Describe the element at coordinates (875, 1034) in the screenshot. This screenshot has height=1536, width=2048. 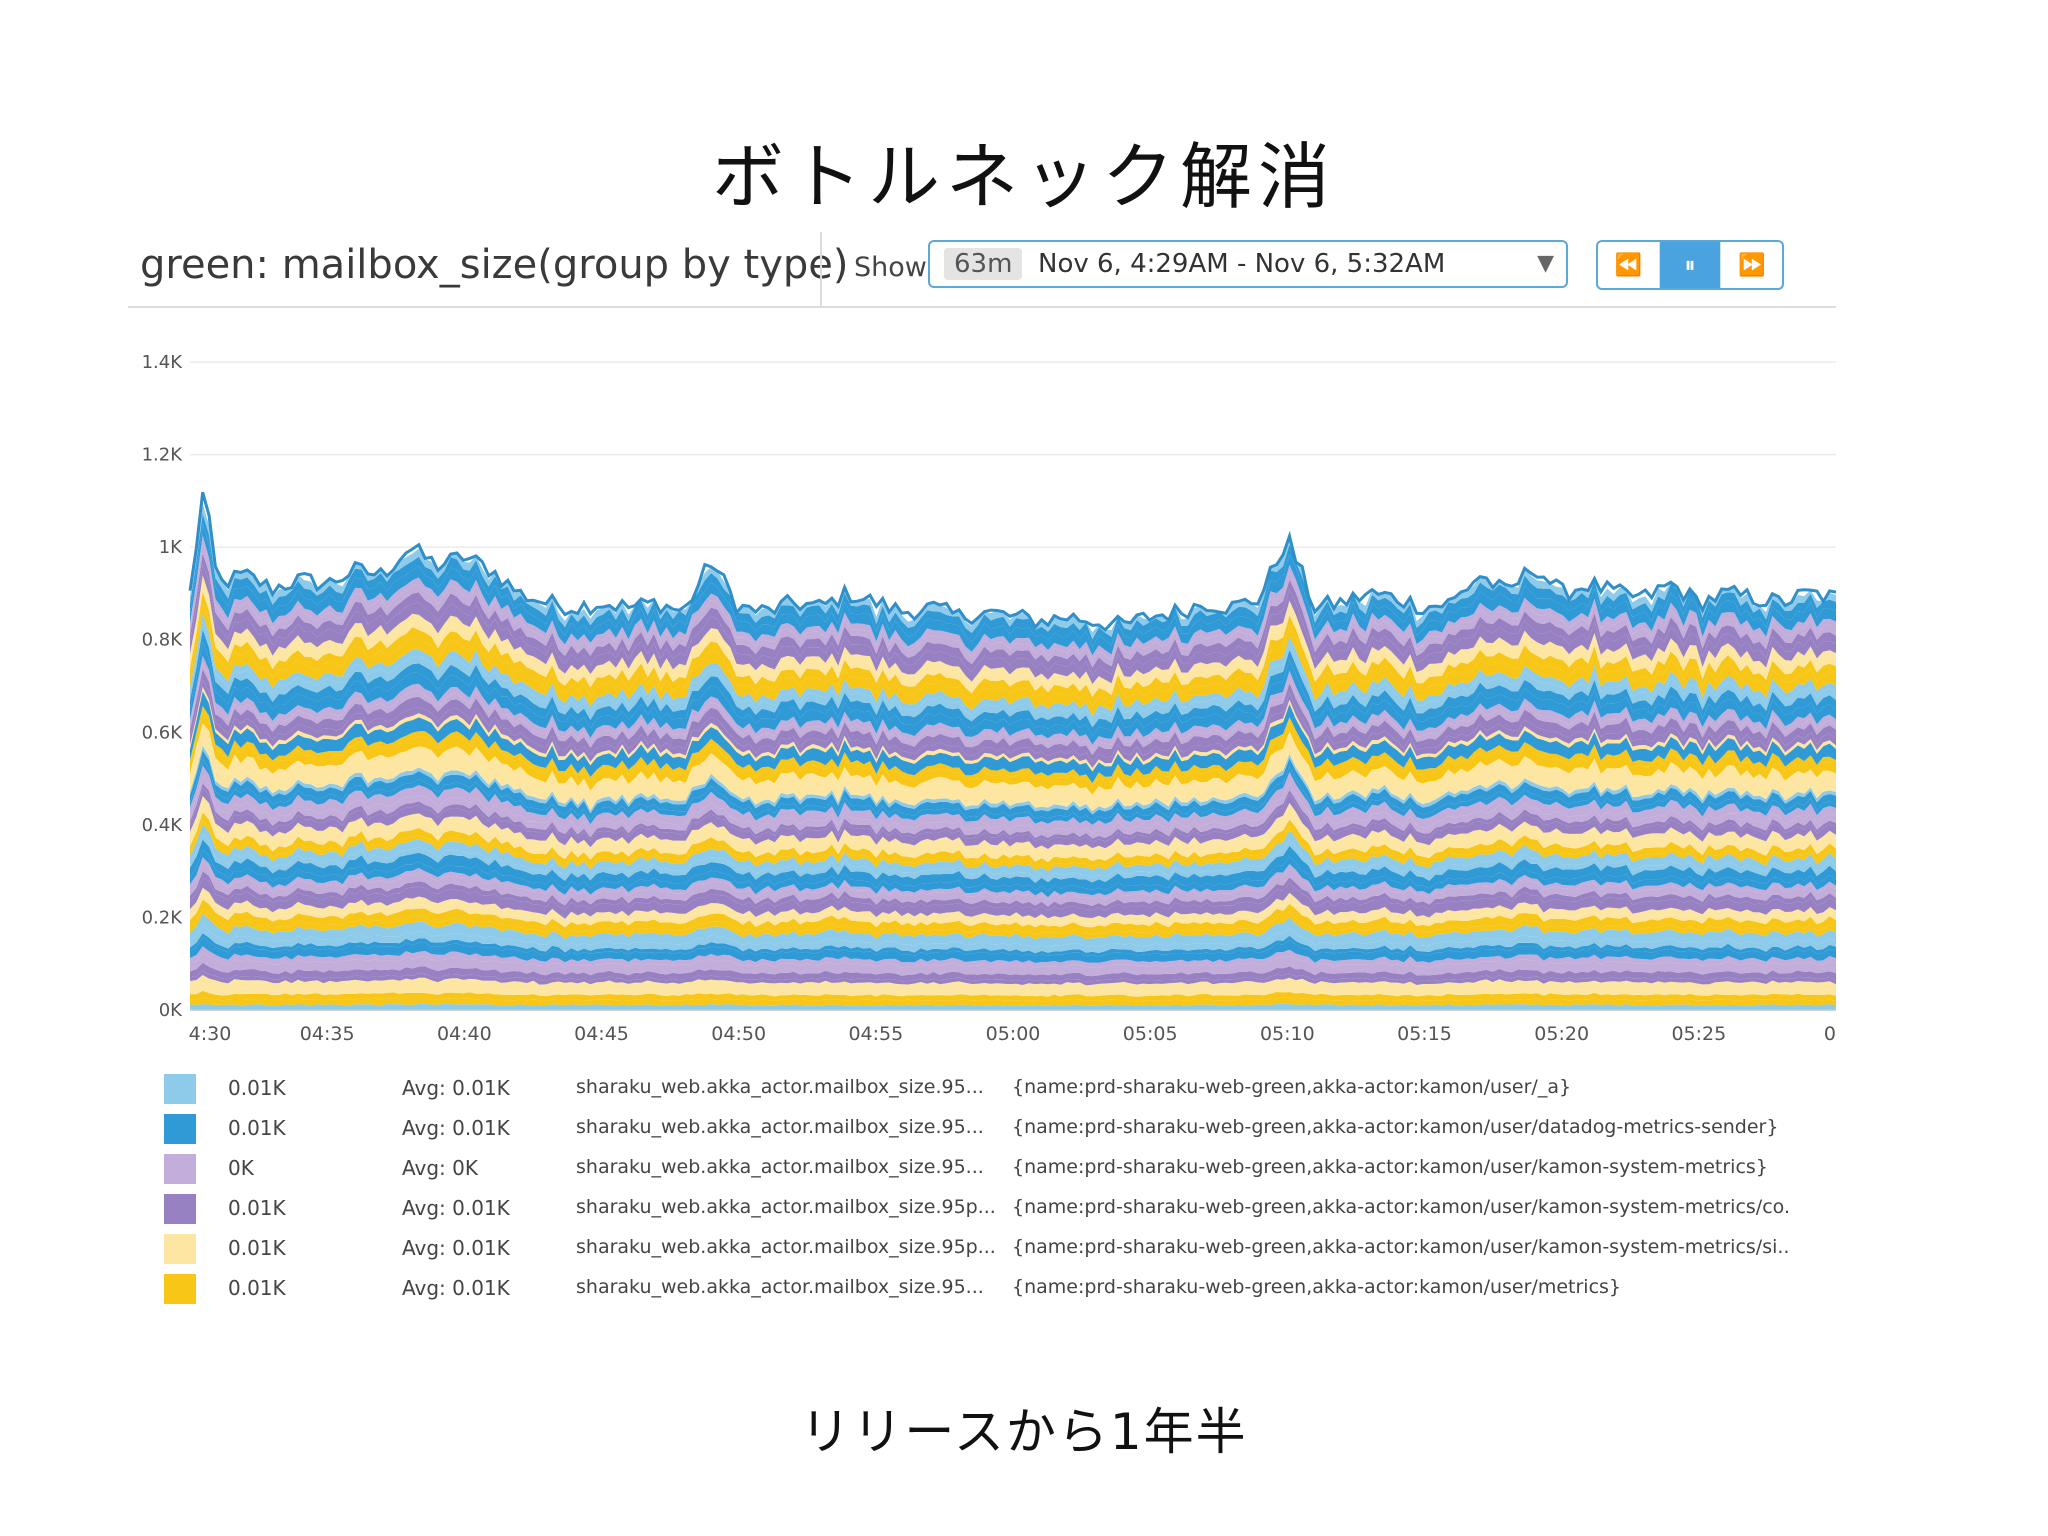
I see `x-tick-label: 04:55` at that location.